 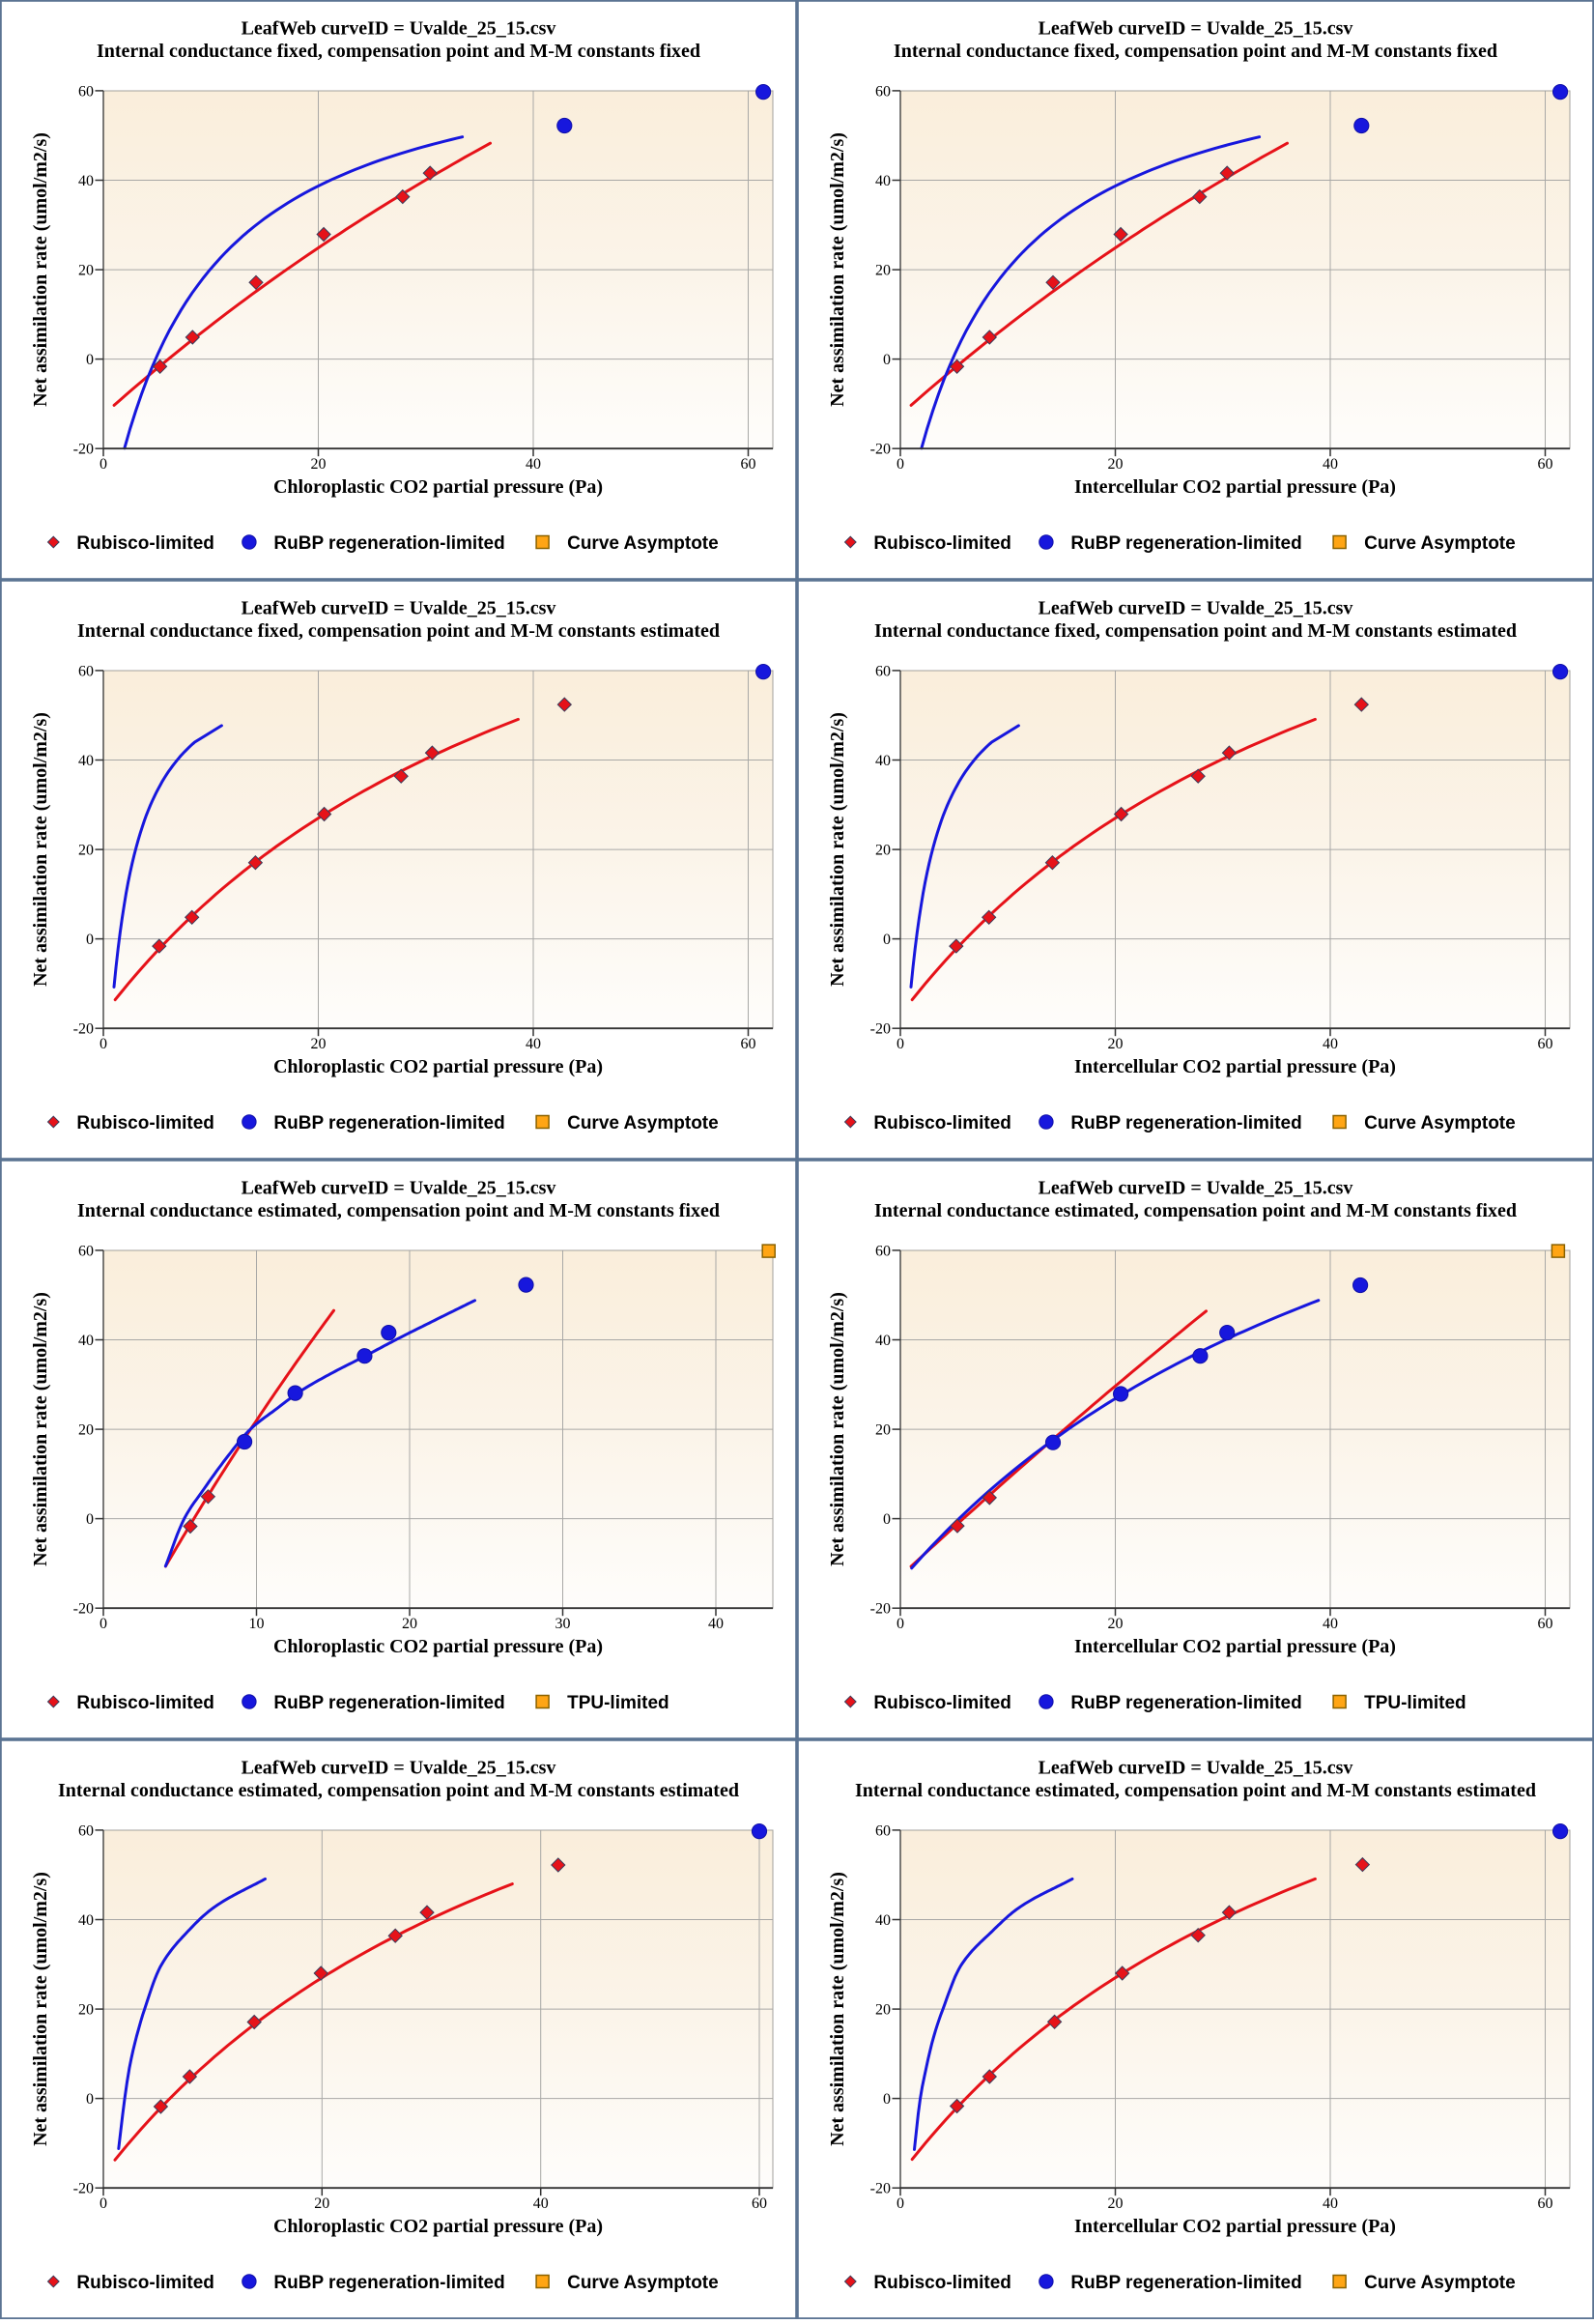 I want to click on svg-text: 10, so click(x=257, y=1624).